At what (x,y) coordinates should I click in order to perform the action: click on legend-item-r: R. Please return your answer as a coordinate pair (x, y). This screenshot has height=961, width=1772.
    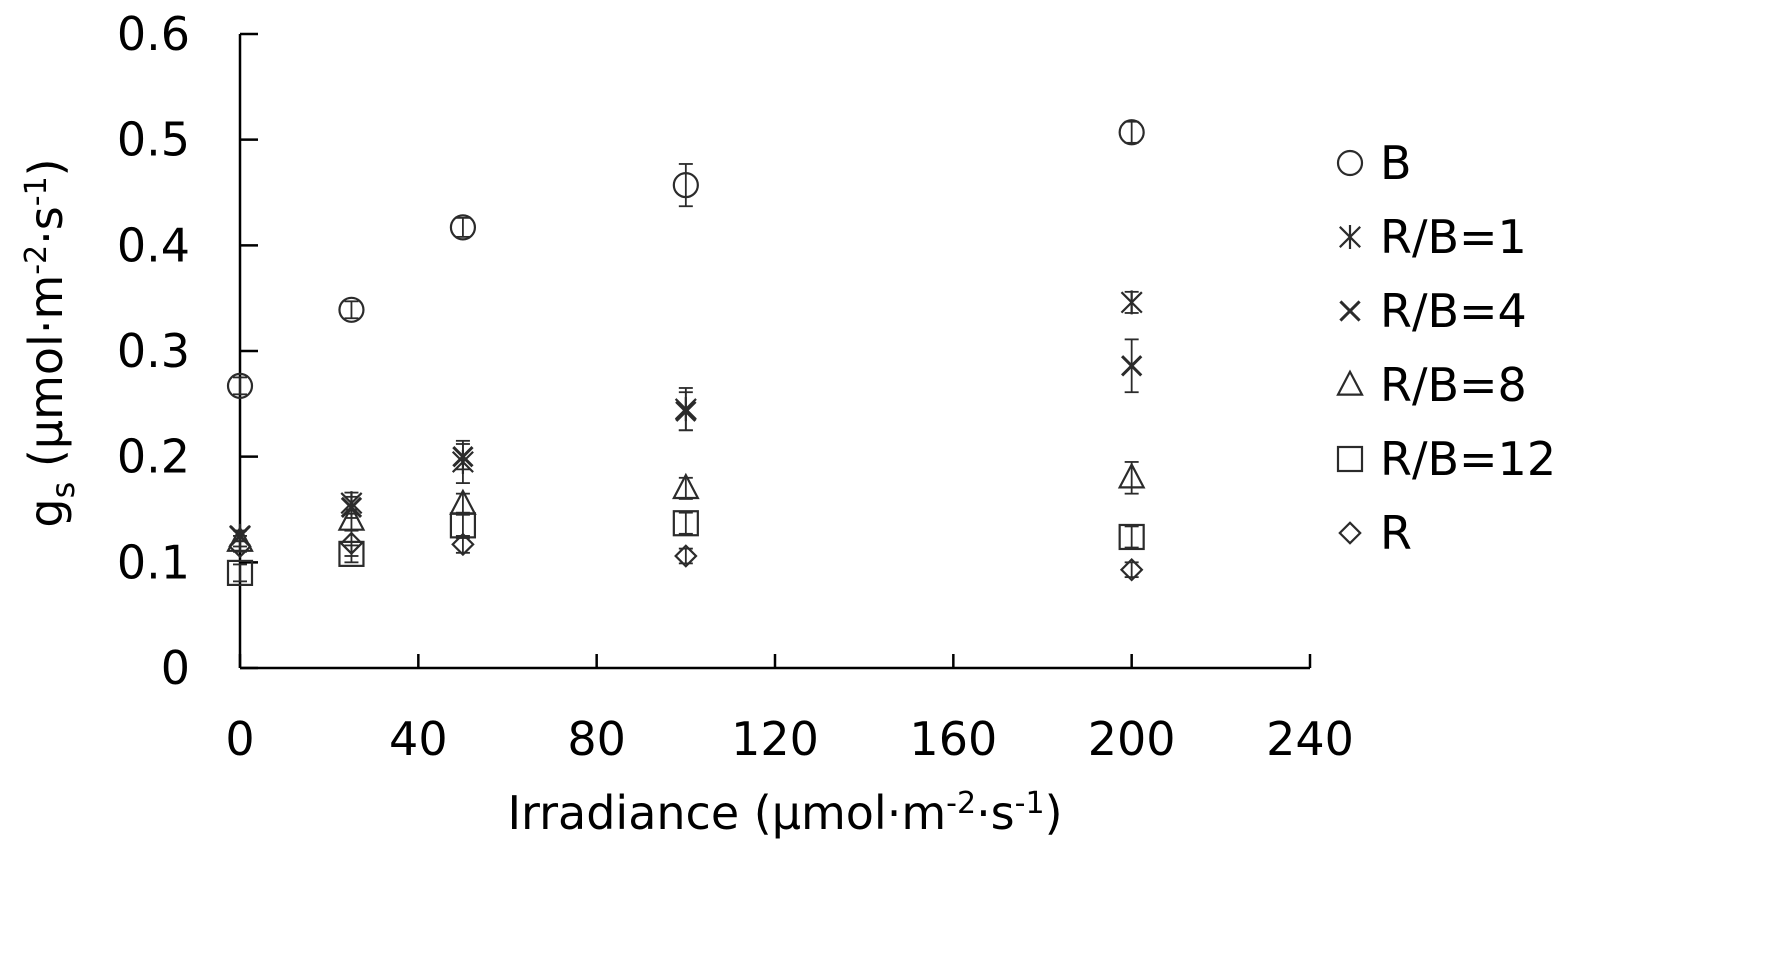
    Looking at the image, I should click on (1375, 533).